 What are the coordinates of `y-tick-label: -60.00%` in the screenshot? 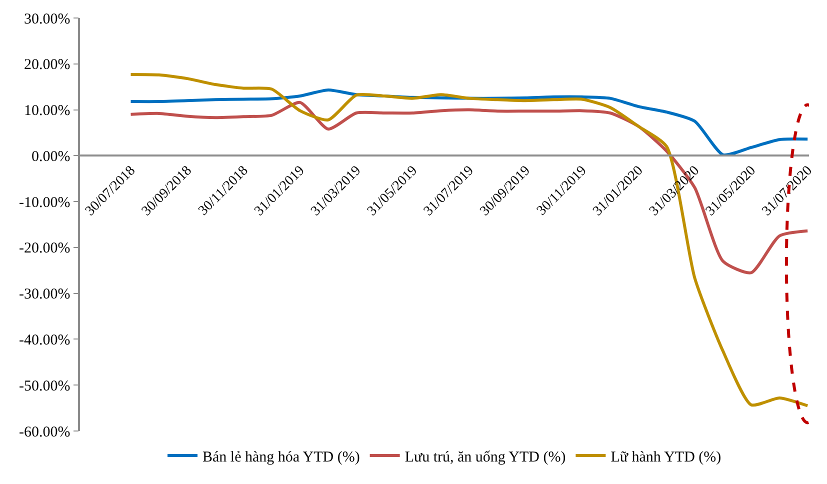 It's located at (44, 432).